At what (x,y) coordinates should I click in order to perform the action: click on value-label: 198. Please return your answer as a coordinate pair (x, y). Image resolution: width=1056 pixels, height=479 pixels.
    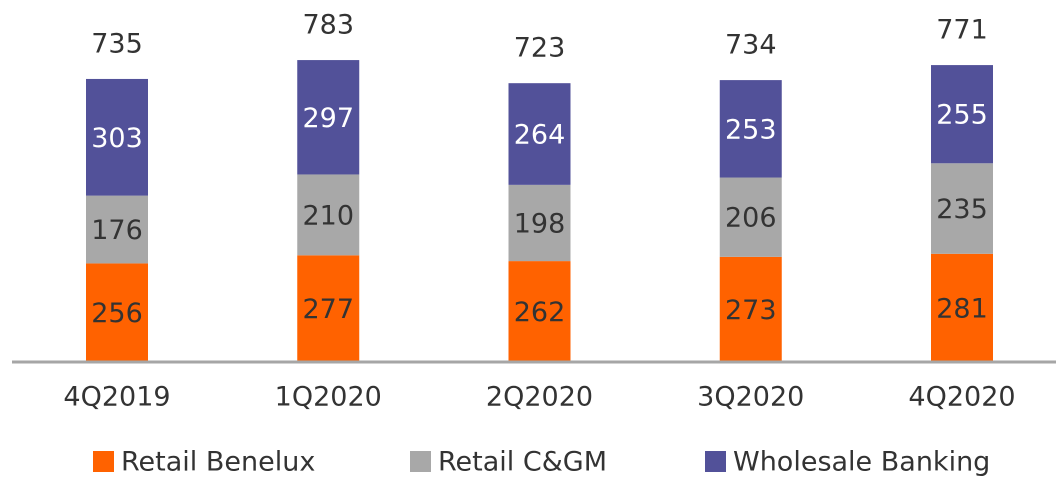
    Looking at the image, I should click on (540, 223).